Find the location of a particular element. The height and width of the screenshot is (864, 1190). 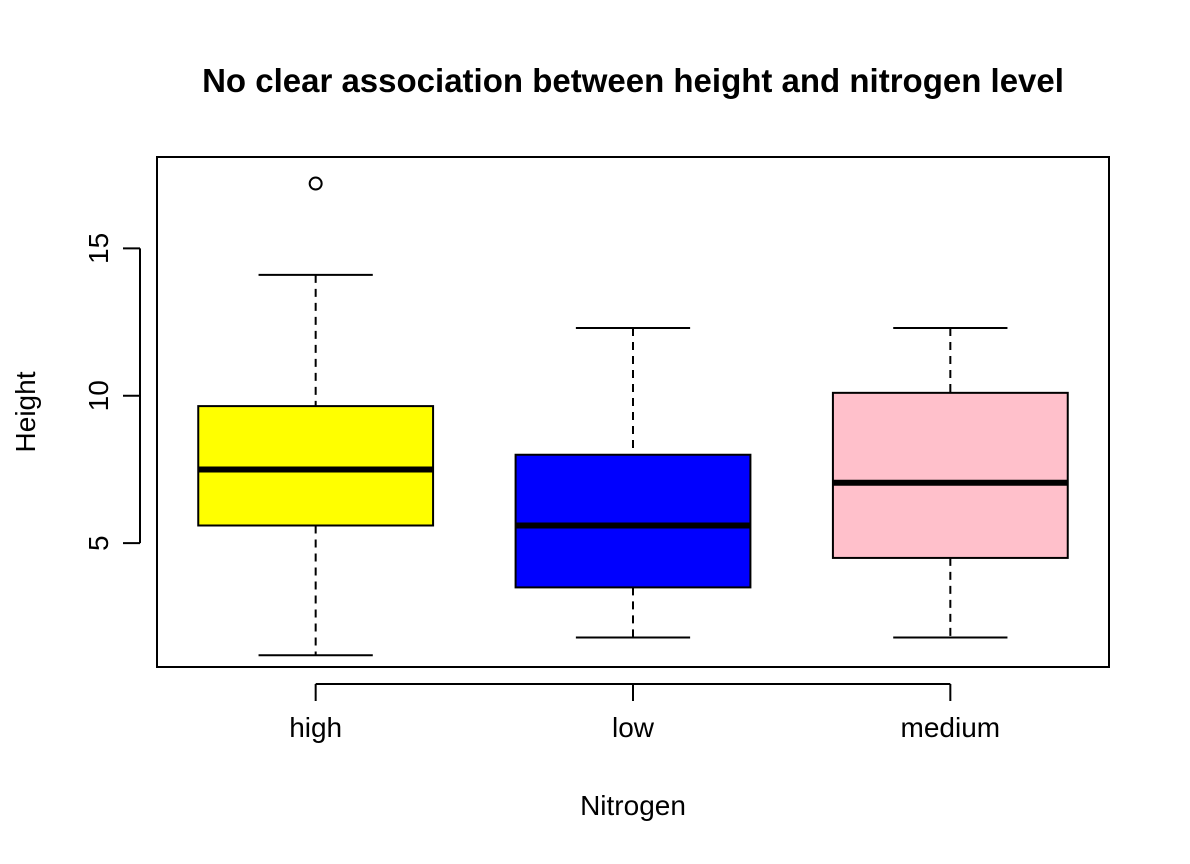

y-tick-label: 5 is located at coordinates (98, 543).